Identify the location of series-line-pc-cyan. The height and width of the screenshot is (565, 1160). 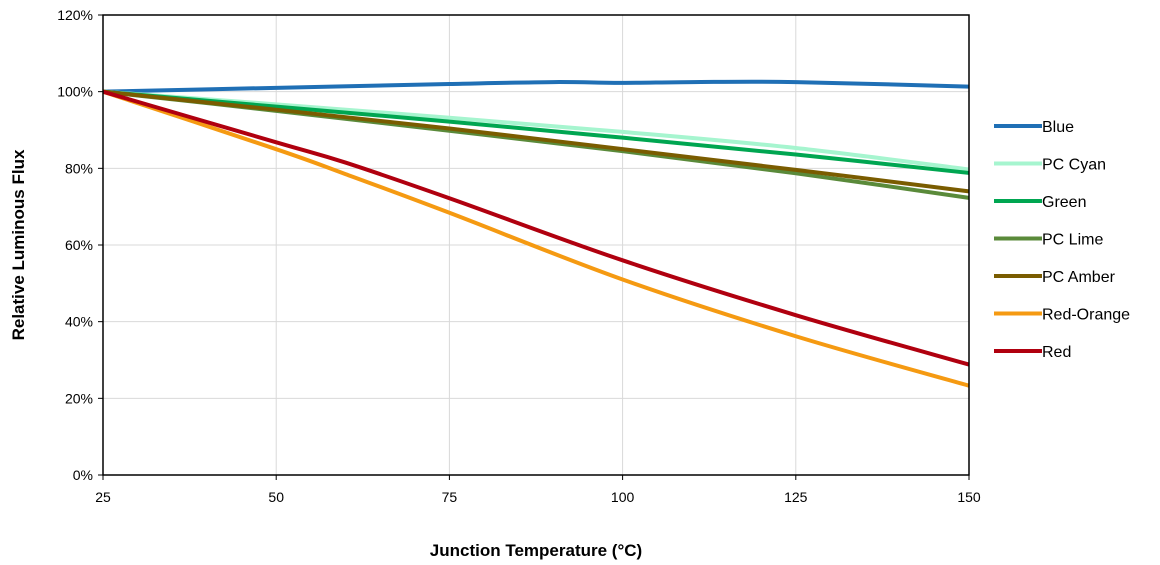
(536, 130).